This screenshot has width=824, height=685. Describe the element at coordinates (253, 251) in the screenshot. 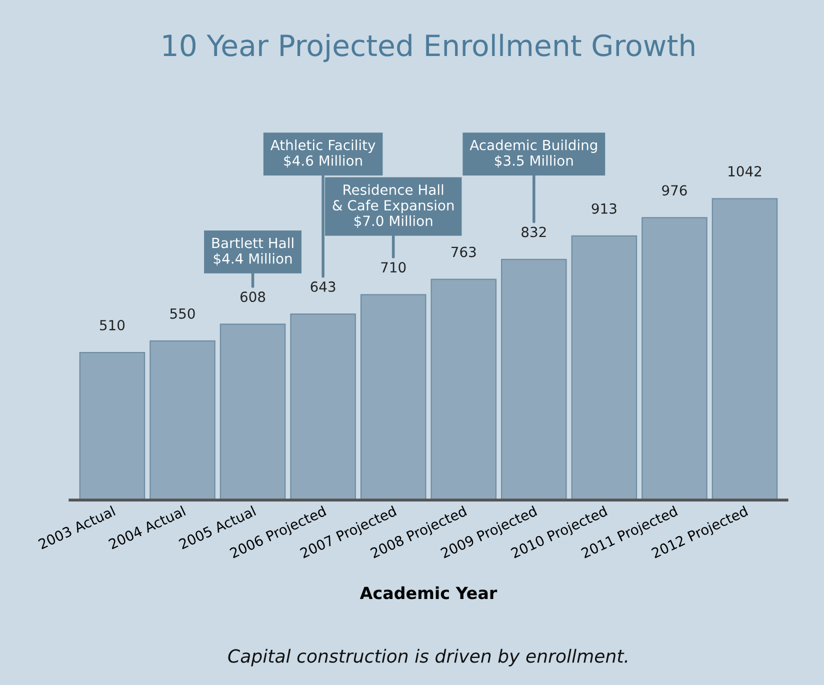

I see `annotation: Bartlett Hall $4.4 Million` at that location.